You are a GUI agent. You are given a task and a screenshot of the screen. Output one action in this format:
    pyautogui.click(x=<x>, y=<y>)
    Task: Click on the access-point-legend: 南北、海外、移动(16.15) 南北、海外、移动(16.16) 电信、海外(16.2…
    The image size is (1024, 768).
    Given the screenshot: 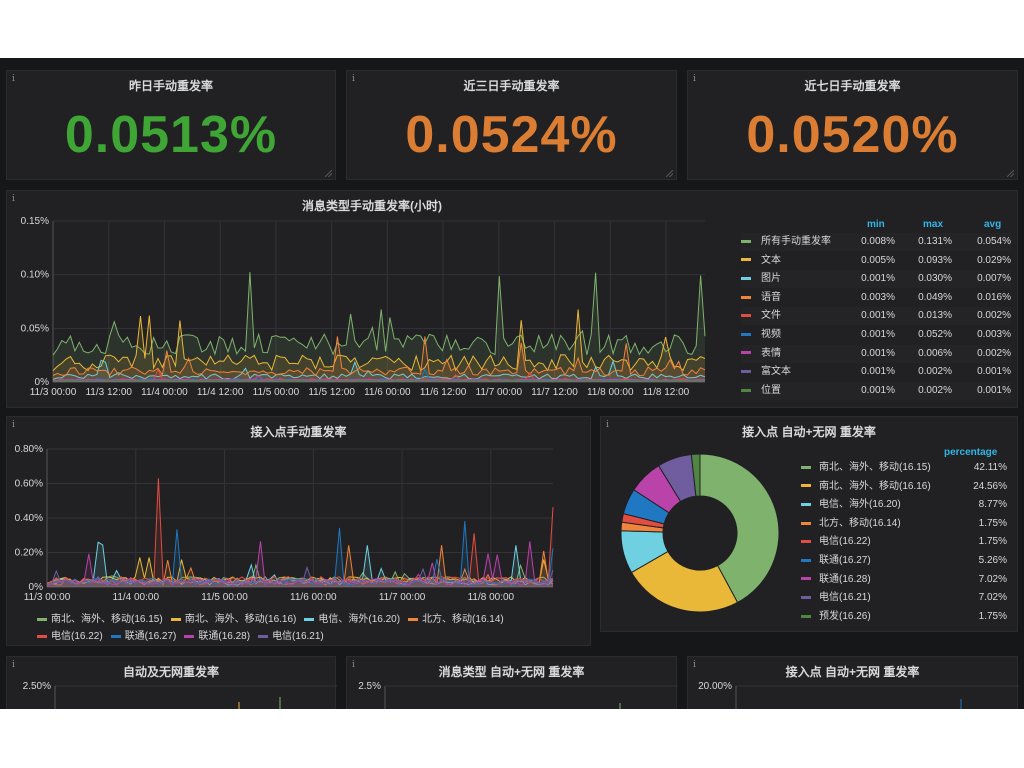 What is the action you would take?
    pyautogui.click(x=307, y=628)
    